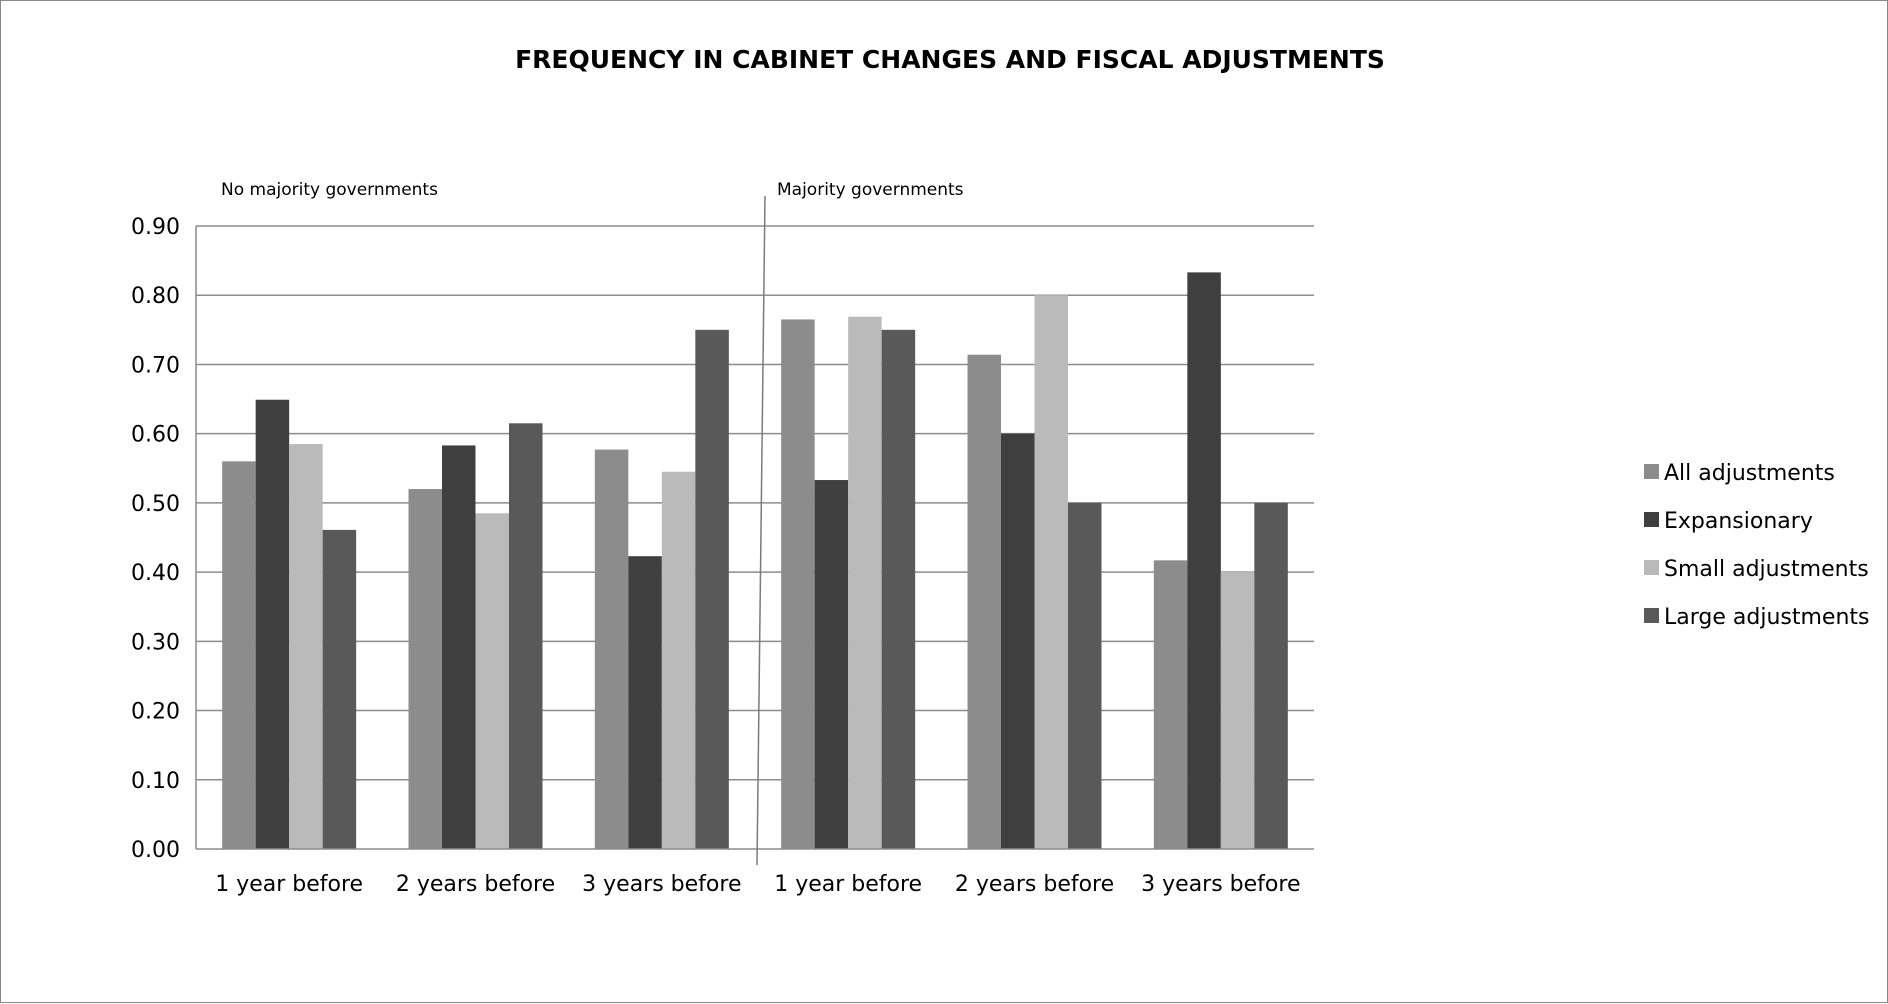 The width and height of the screenshot is (1888, 1004). I want to click on legend-label: All adjustments, so click(1749, 473).